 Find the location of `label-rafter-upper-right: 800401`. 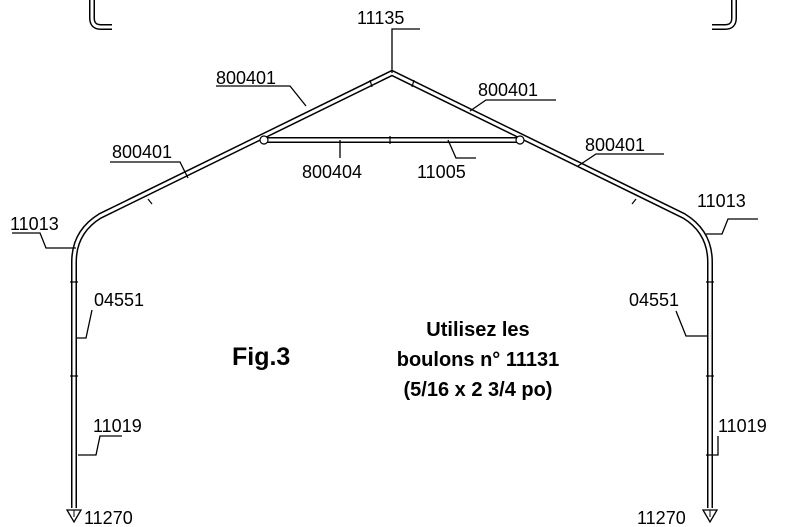

label-rafter-upper-right: 800401 is located at coordinates (508, 90).